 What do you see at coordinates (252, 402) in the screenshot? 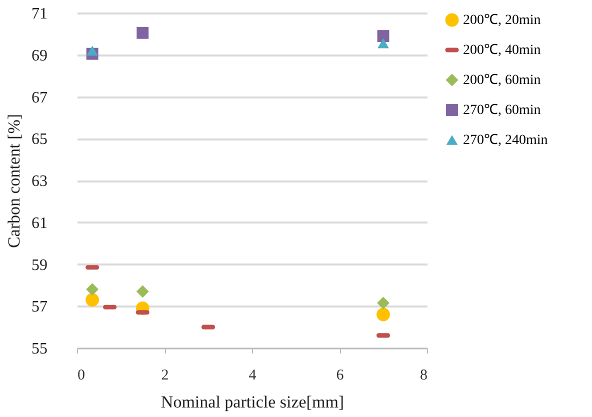
I see `x-axis-title: Nominal particle size[mm]` at bounding box center [252, 402].